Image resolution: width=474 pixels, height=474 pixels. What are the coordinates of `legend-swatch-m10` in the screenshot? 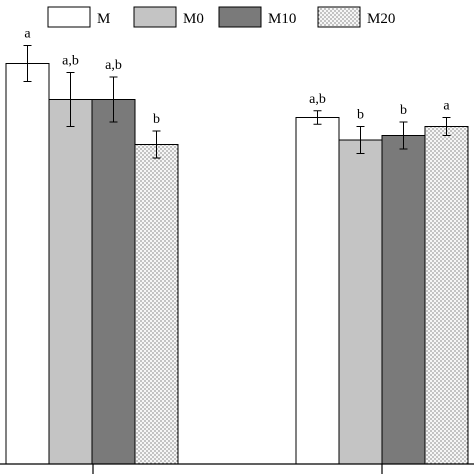 It's located at (240, 17).